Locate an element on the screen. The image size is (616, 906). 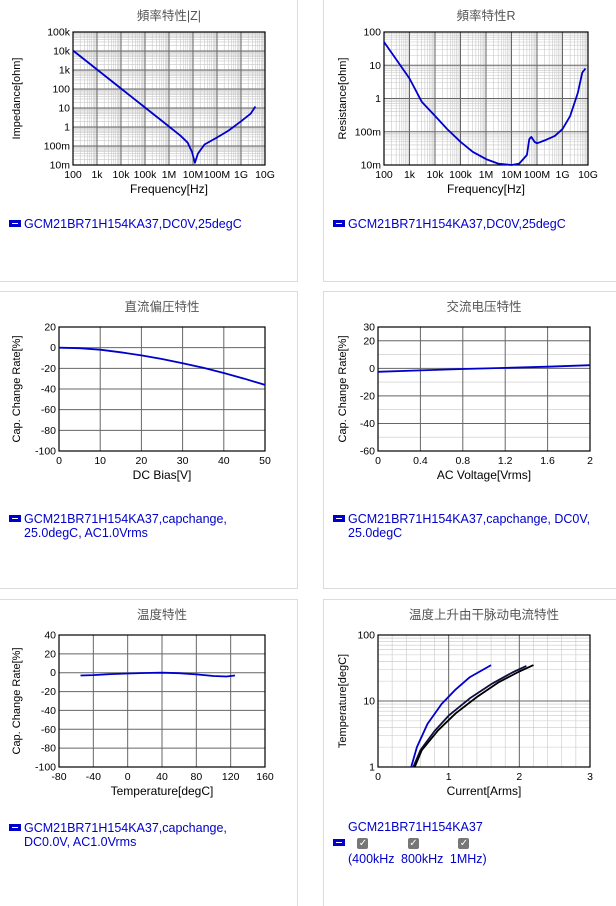
x-tick-label: 1.2 is located at coordinates (505, 461).